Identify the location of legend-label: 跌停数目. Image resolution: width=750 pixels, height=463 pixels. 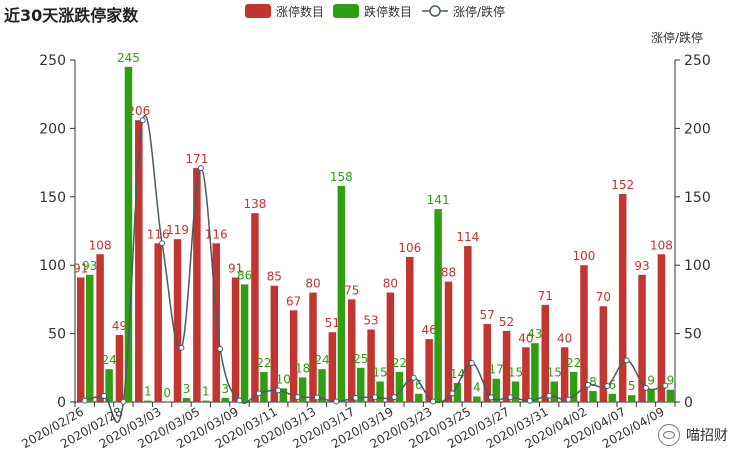
(388, 11).